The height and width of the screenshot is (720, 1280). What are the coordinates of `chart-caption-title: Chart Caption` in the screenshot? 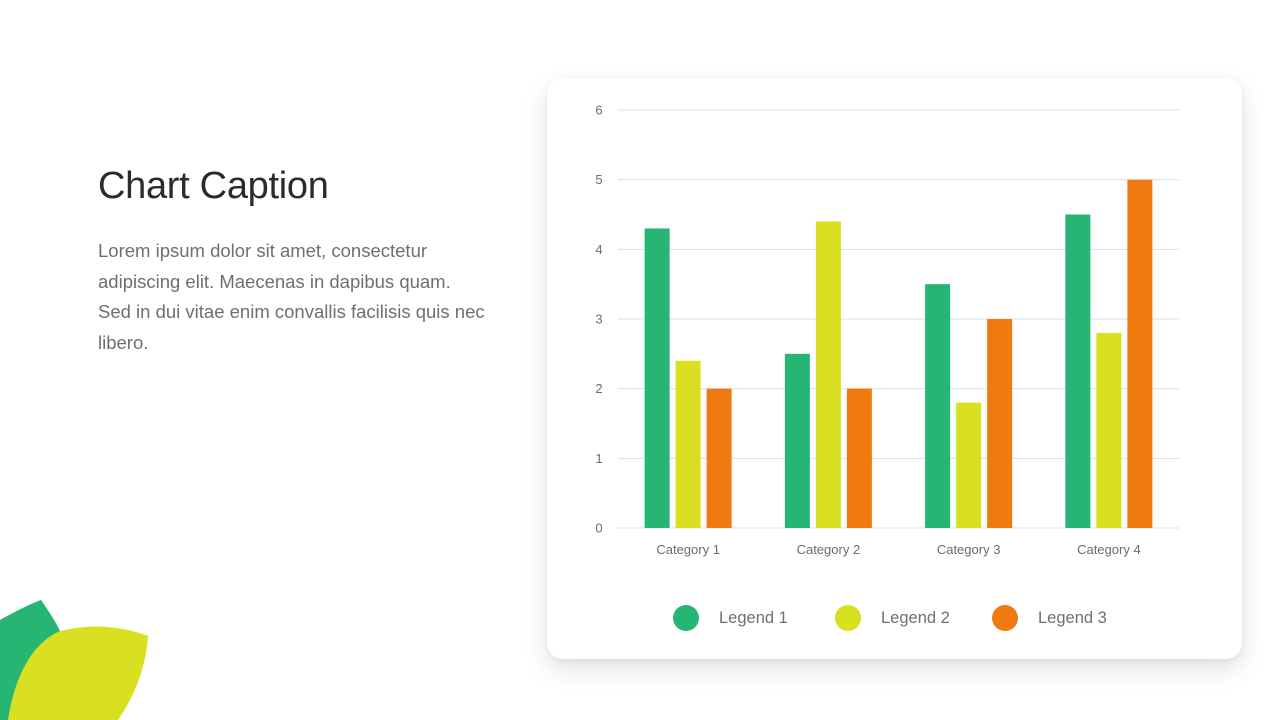 It's located at (213, 186).